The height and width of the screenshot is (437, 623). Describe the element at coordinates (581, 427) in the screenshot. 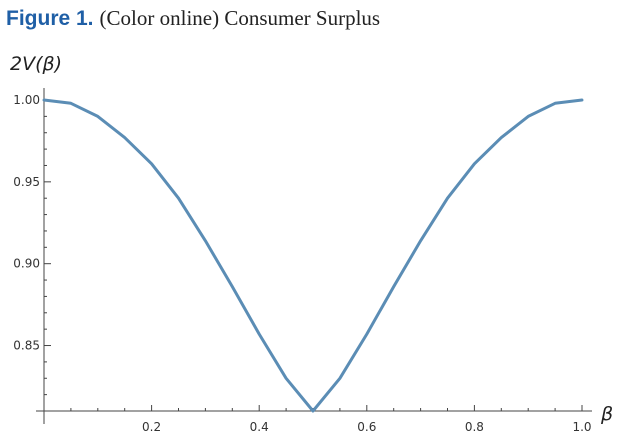

I see `x-tick-label: 1.0` at that location.